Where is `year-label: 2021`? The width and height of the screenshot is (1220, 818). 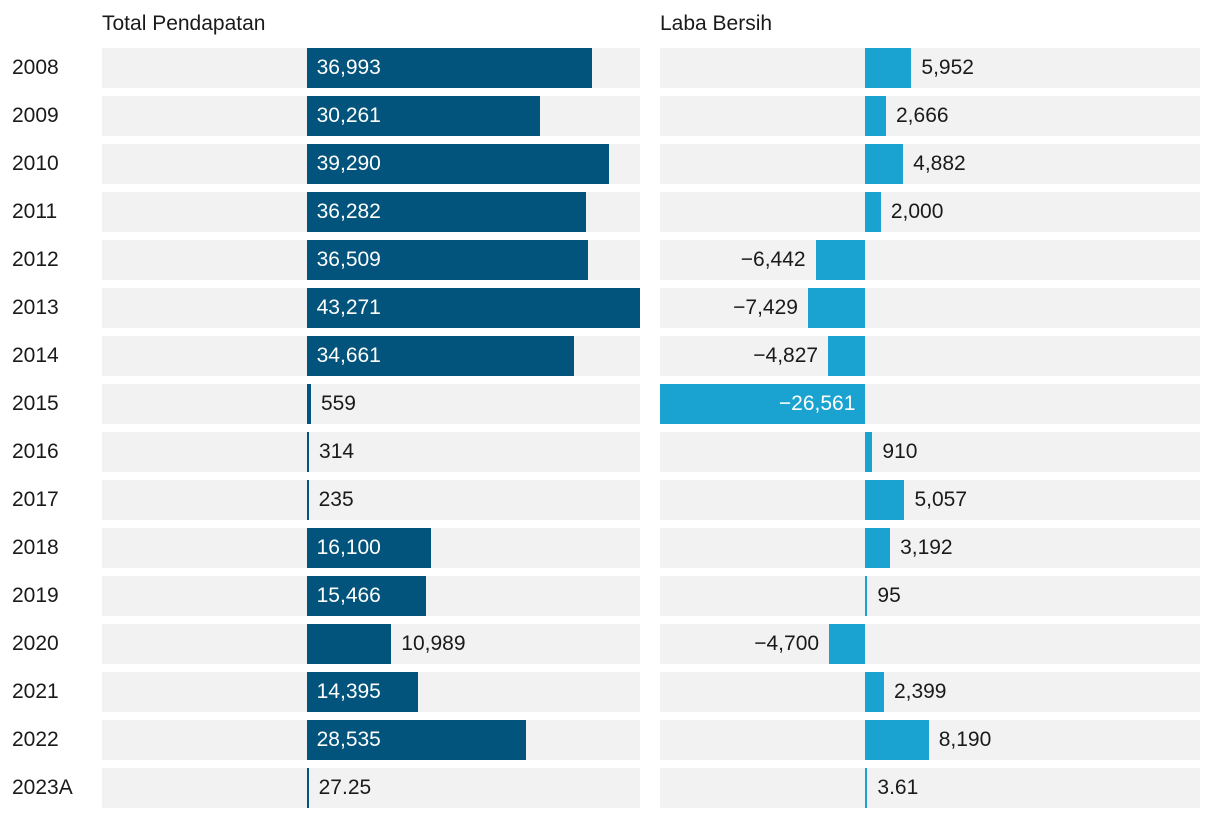 year-label: 2021 is located at coordinates (35, 691).